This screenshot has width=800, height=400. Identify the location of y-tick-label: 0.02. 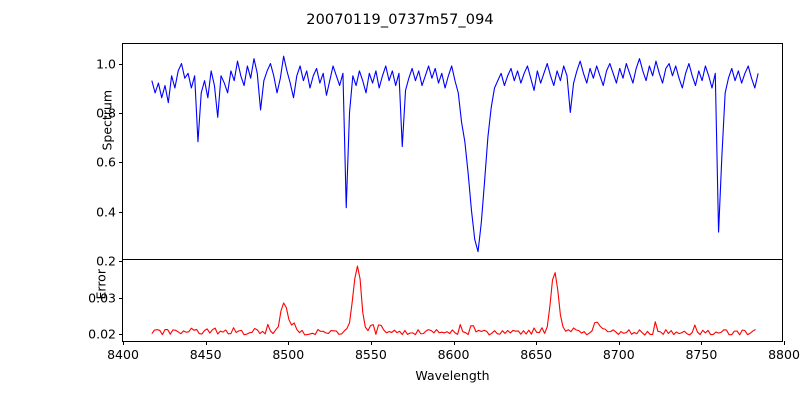
(102, 334).